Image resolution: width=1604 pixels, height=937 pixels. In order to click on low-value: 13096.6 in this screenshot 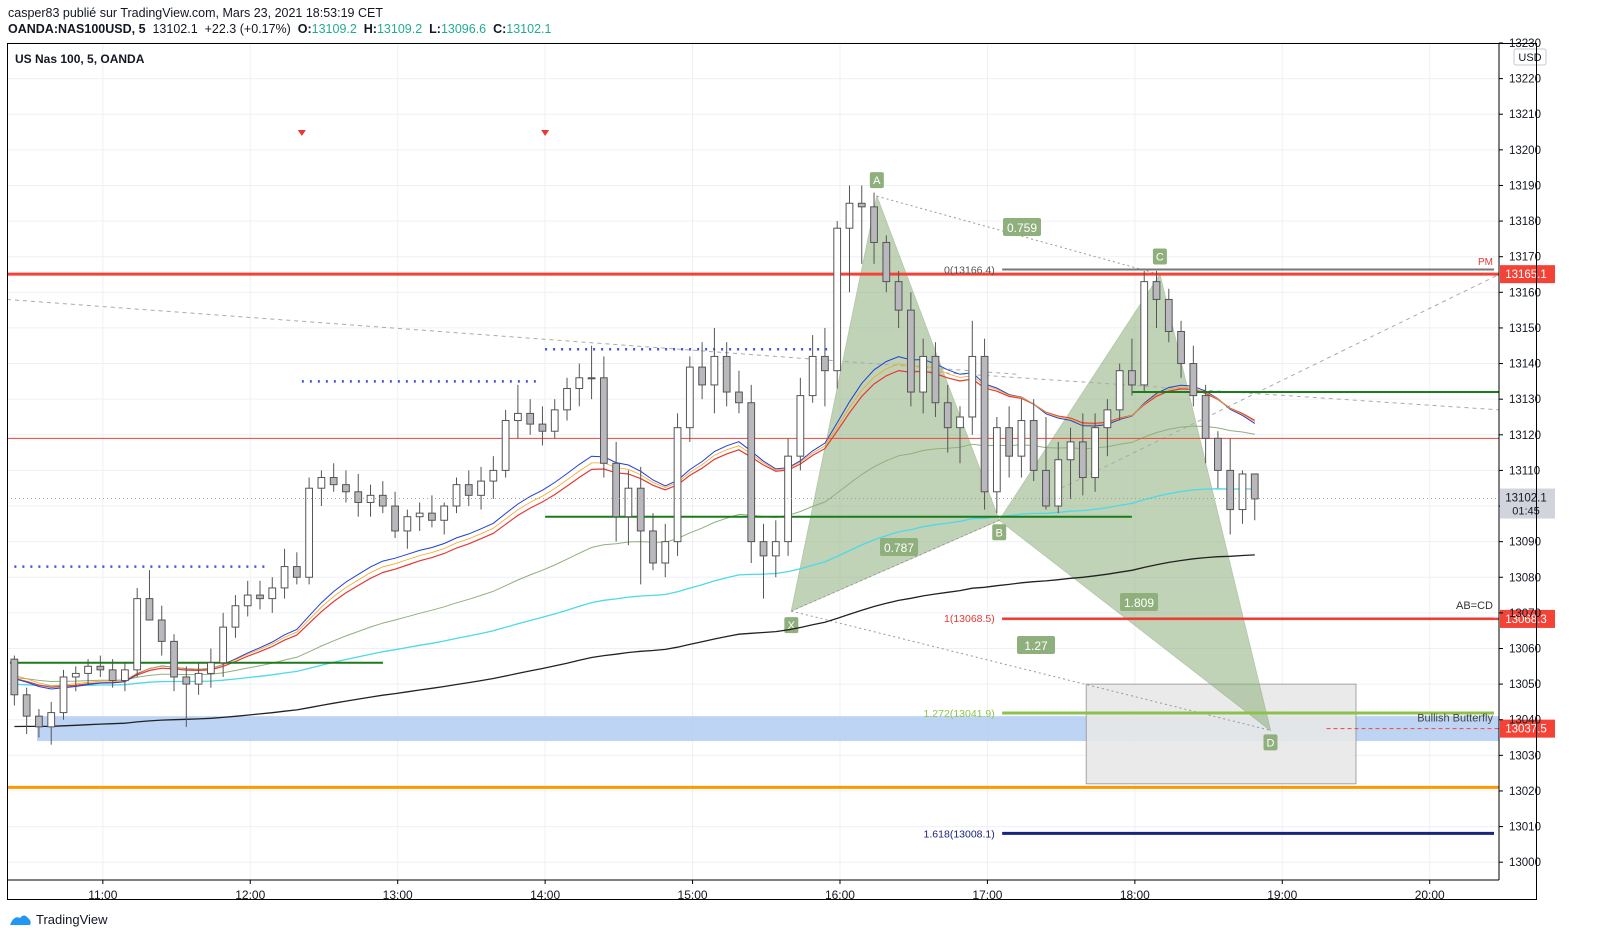, I will do `click(463, 29)`.